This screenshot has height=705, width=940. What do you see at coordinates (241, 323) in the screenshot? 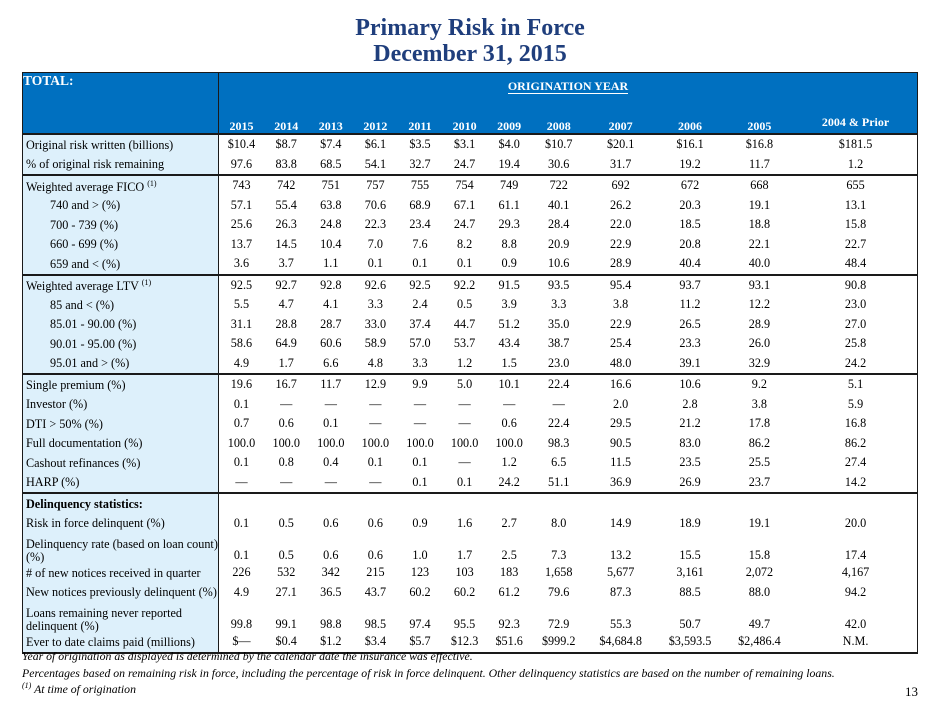
I see `cell-value: 31.1` at bounding box center [241, 323].